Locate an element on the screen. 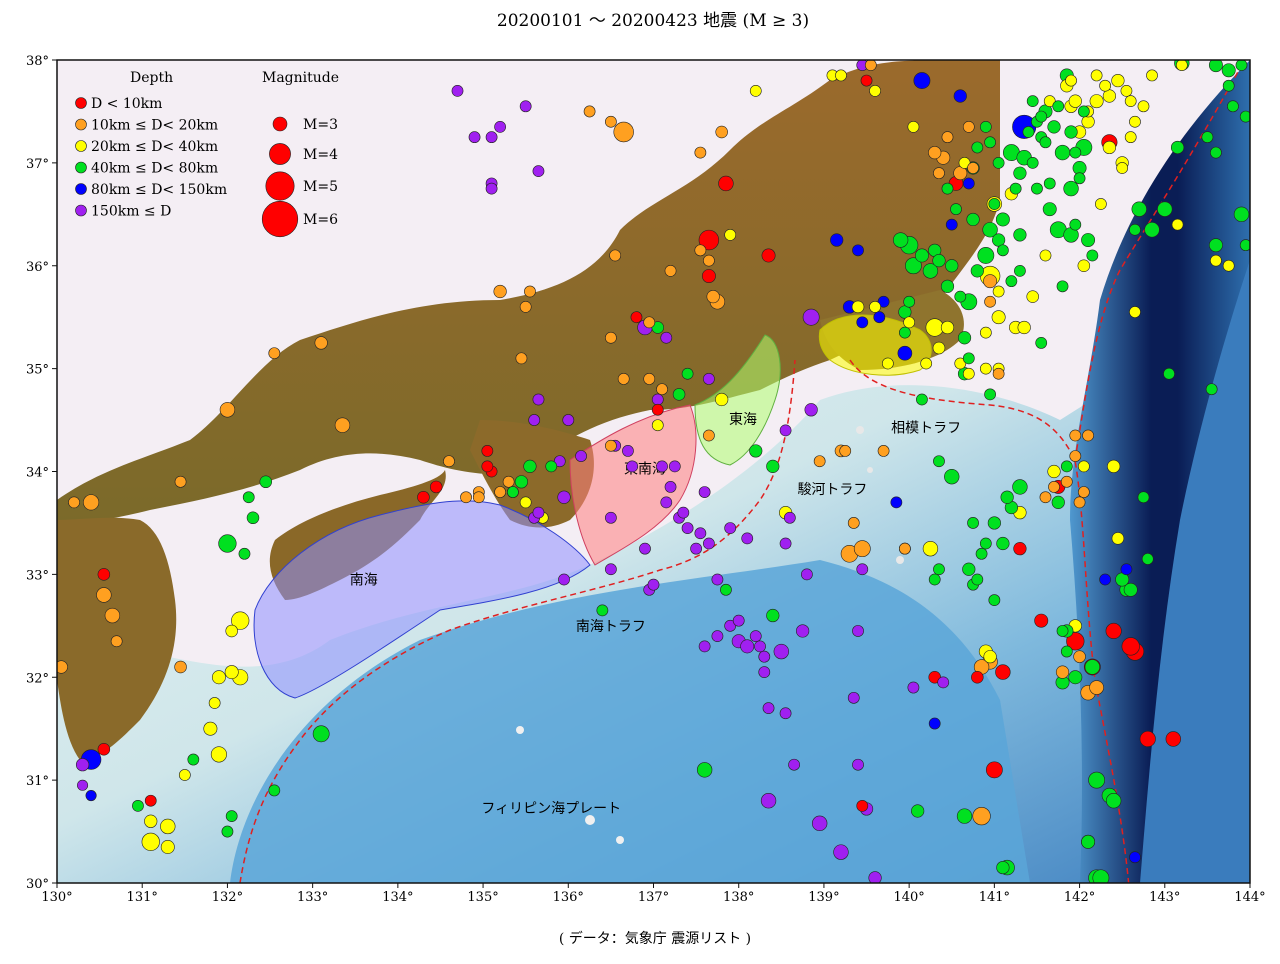  place-label: 駿河トラフ is located at coordinates (832, 490).